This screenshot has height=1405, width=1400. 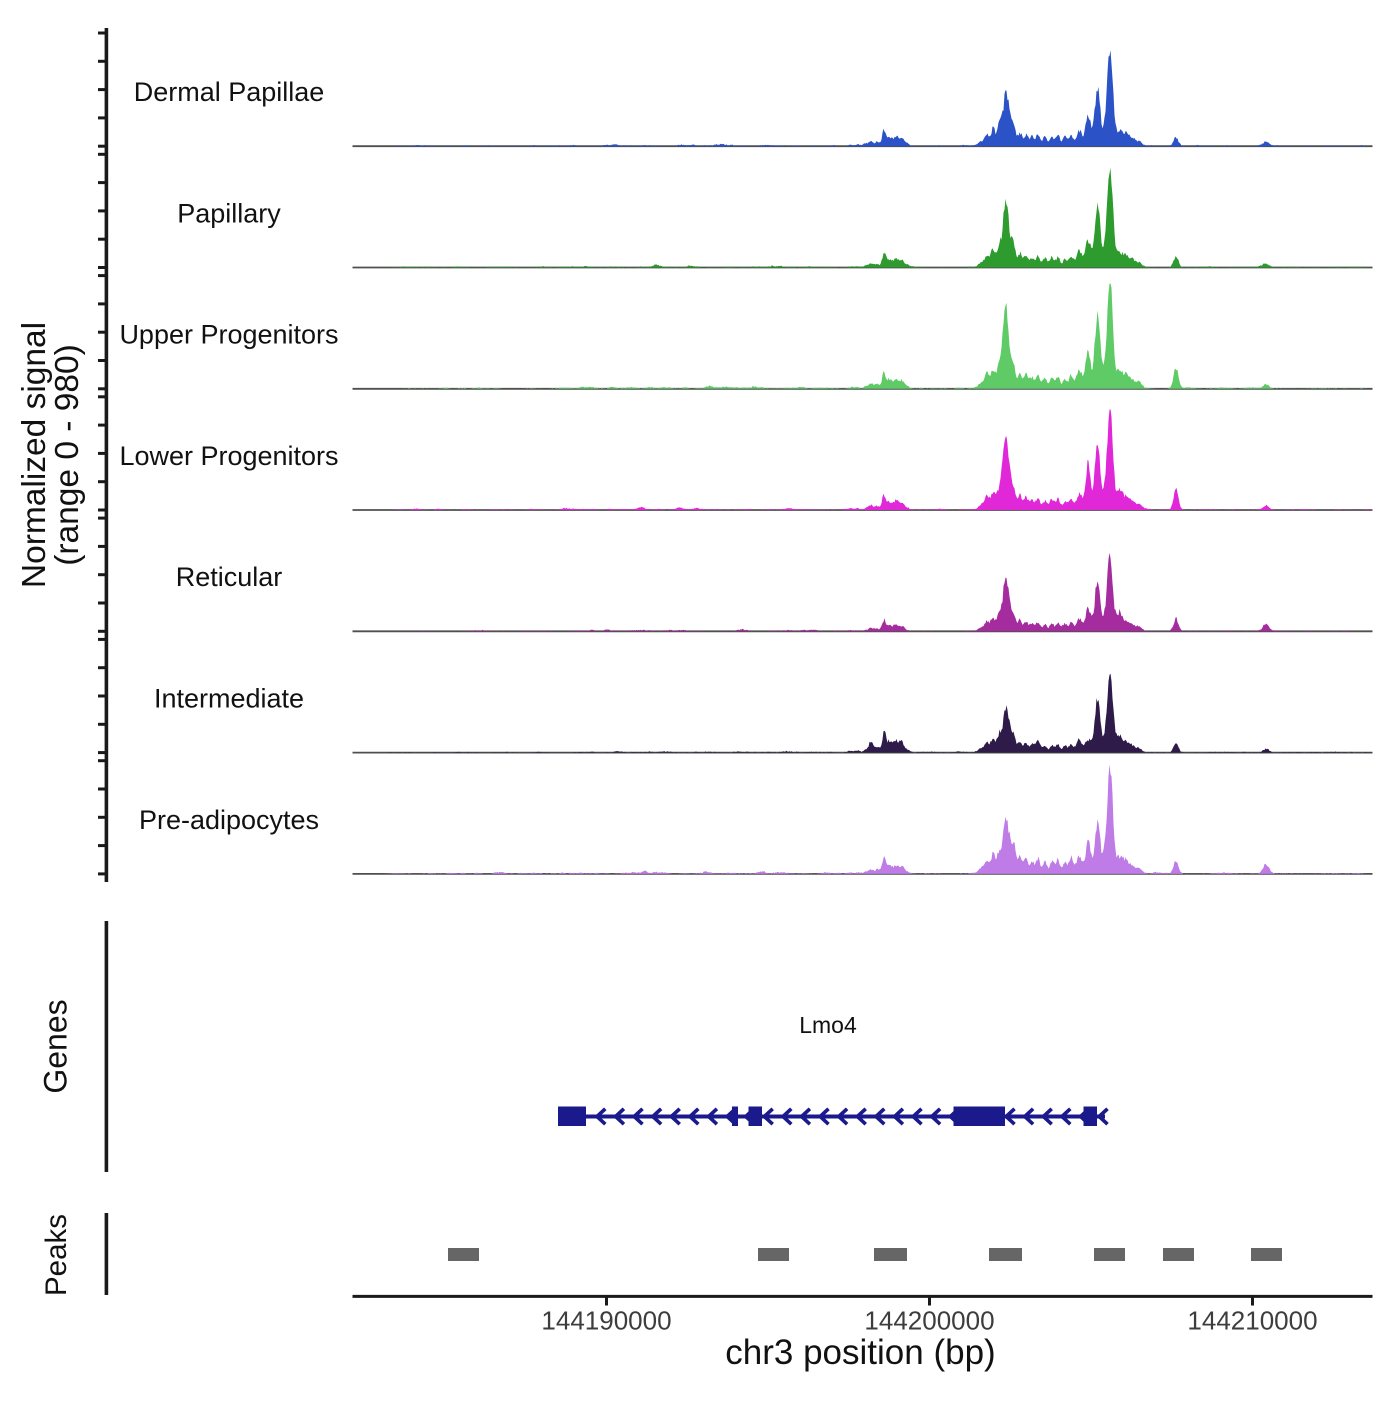 What do you see at coordinates (606, 1321) in the screenshot?
I see `svg-text: 144190000` at bounding box center [606, 1321].